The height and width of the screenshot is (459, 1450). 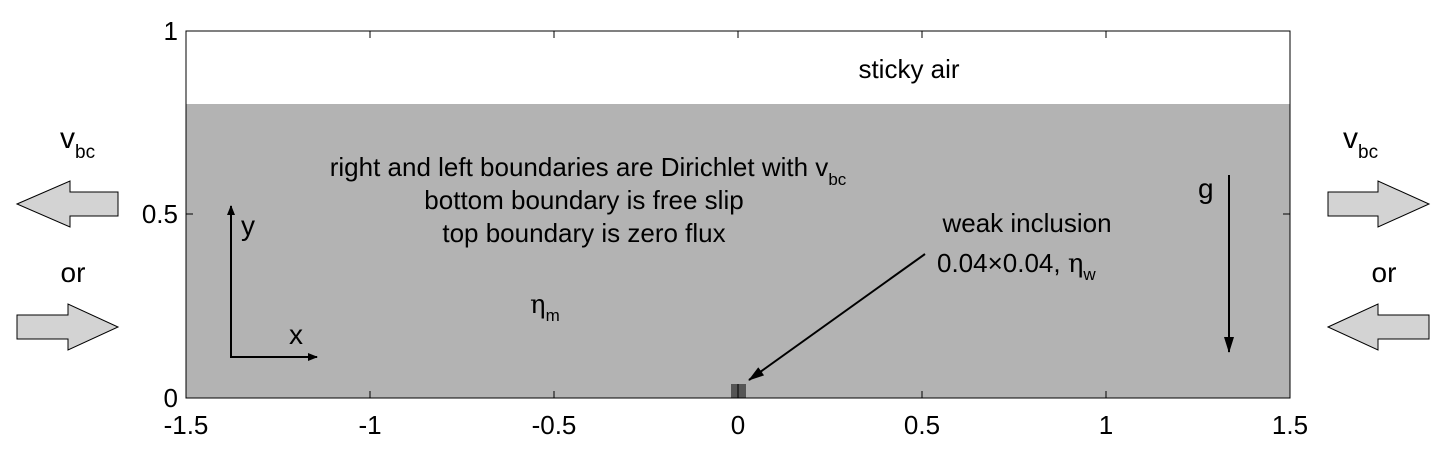 I want to click on coordinate-axes-icon: y x, so click(x=272, y=283).